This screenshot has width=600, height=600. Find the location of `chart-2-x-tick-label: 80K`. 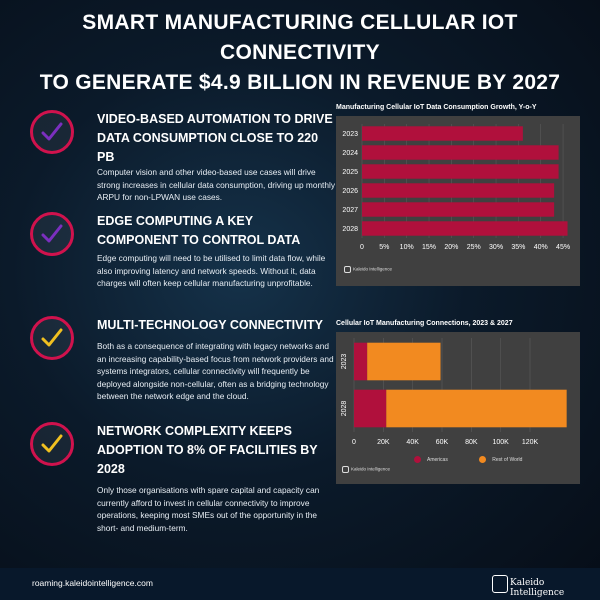

chart-2-x-tick-label: 80K is located at coordinates (471, 442).